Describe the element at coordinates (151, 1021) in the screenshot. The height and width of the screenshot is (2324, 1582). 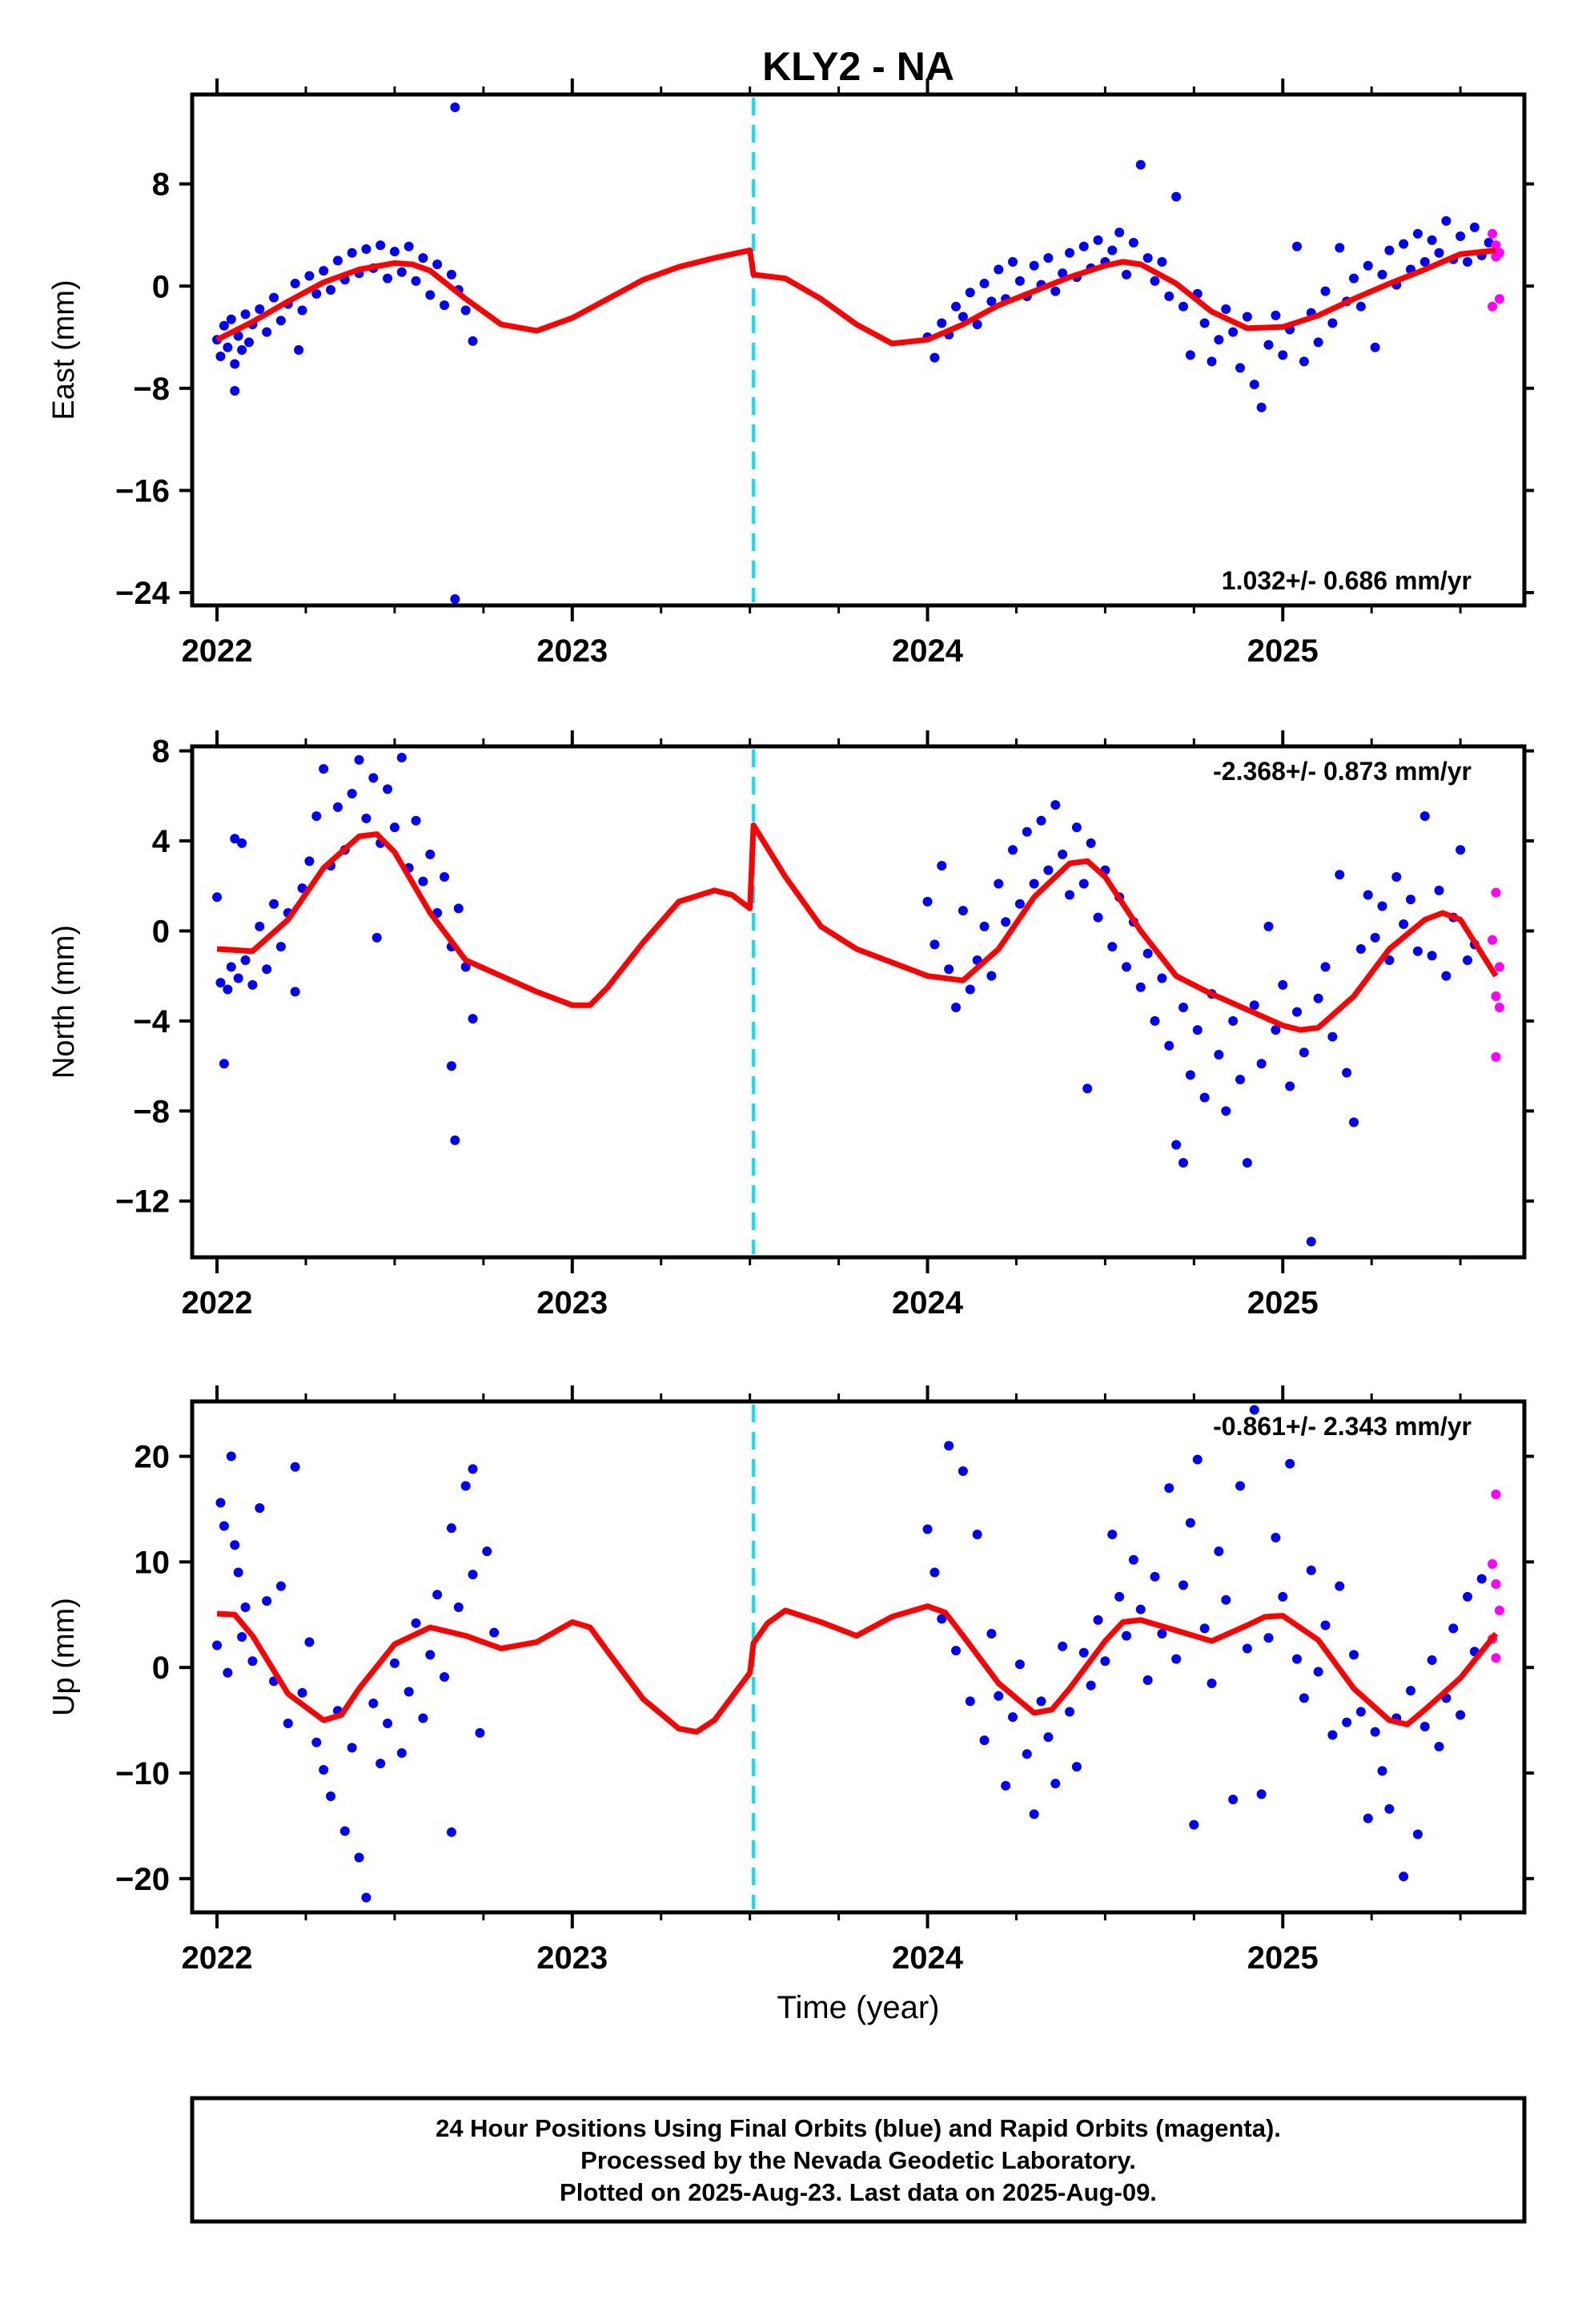
I see `north-y-tick-label: −4` at that location.